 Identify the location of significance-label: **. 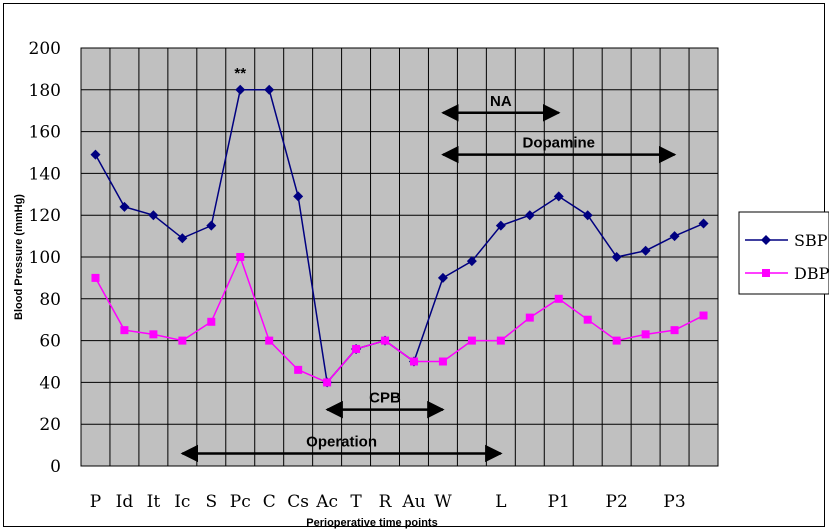
(240, 73).